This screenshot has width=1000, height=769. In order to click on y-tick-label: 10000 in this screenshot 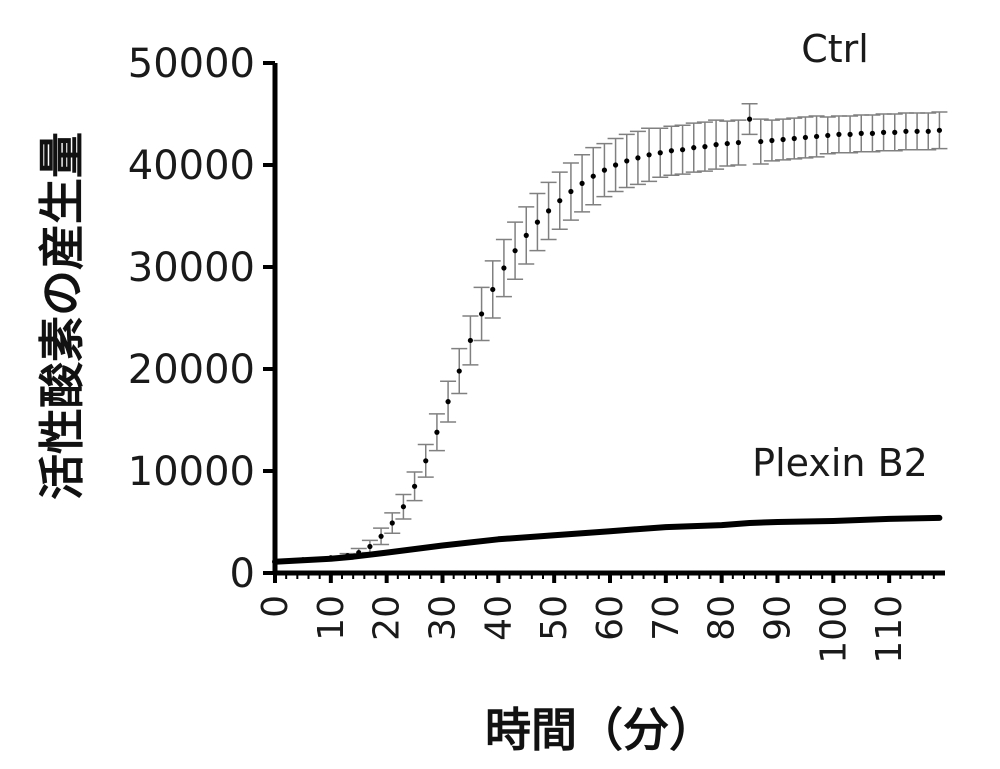, I will do `click(191, 472)`.